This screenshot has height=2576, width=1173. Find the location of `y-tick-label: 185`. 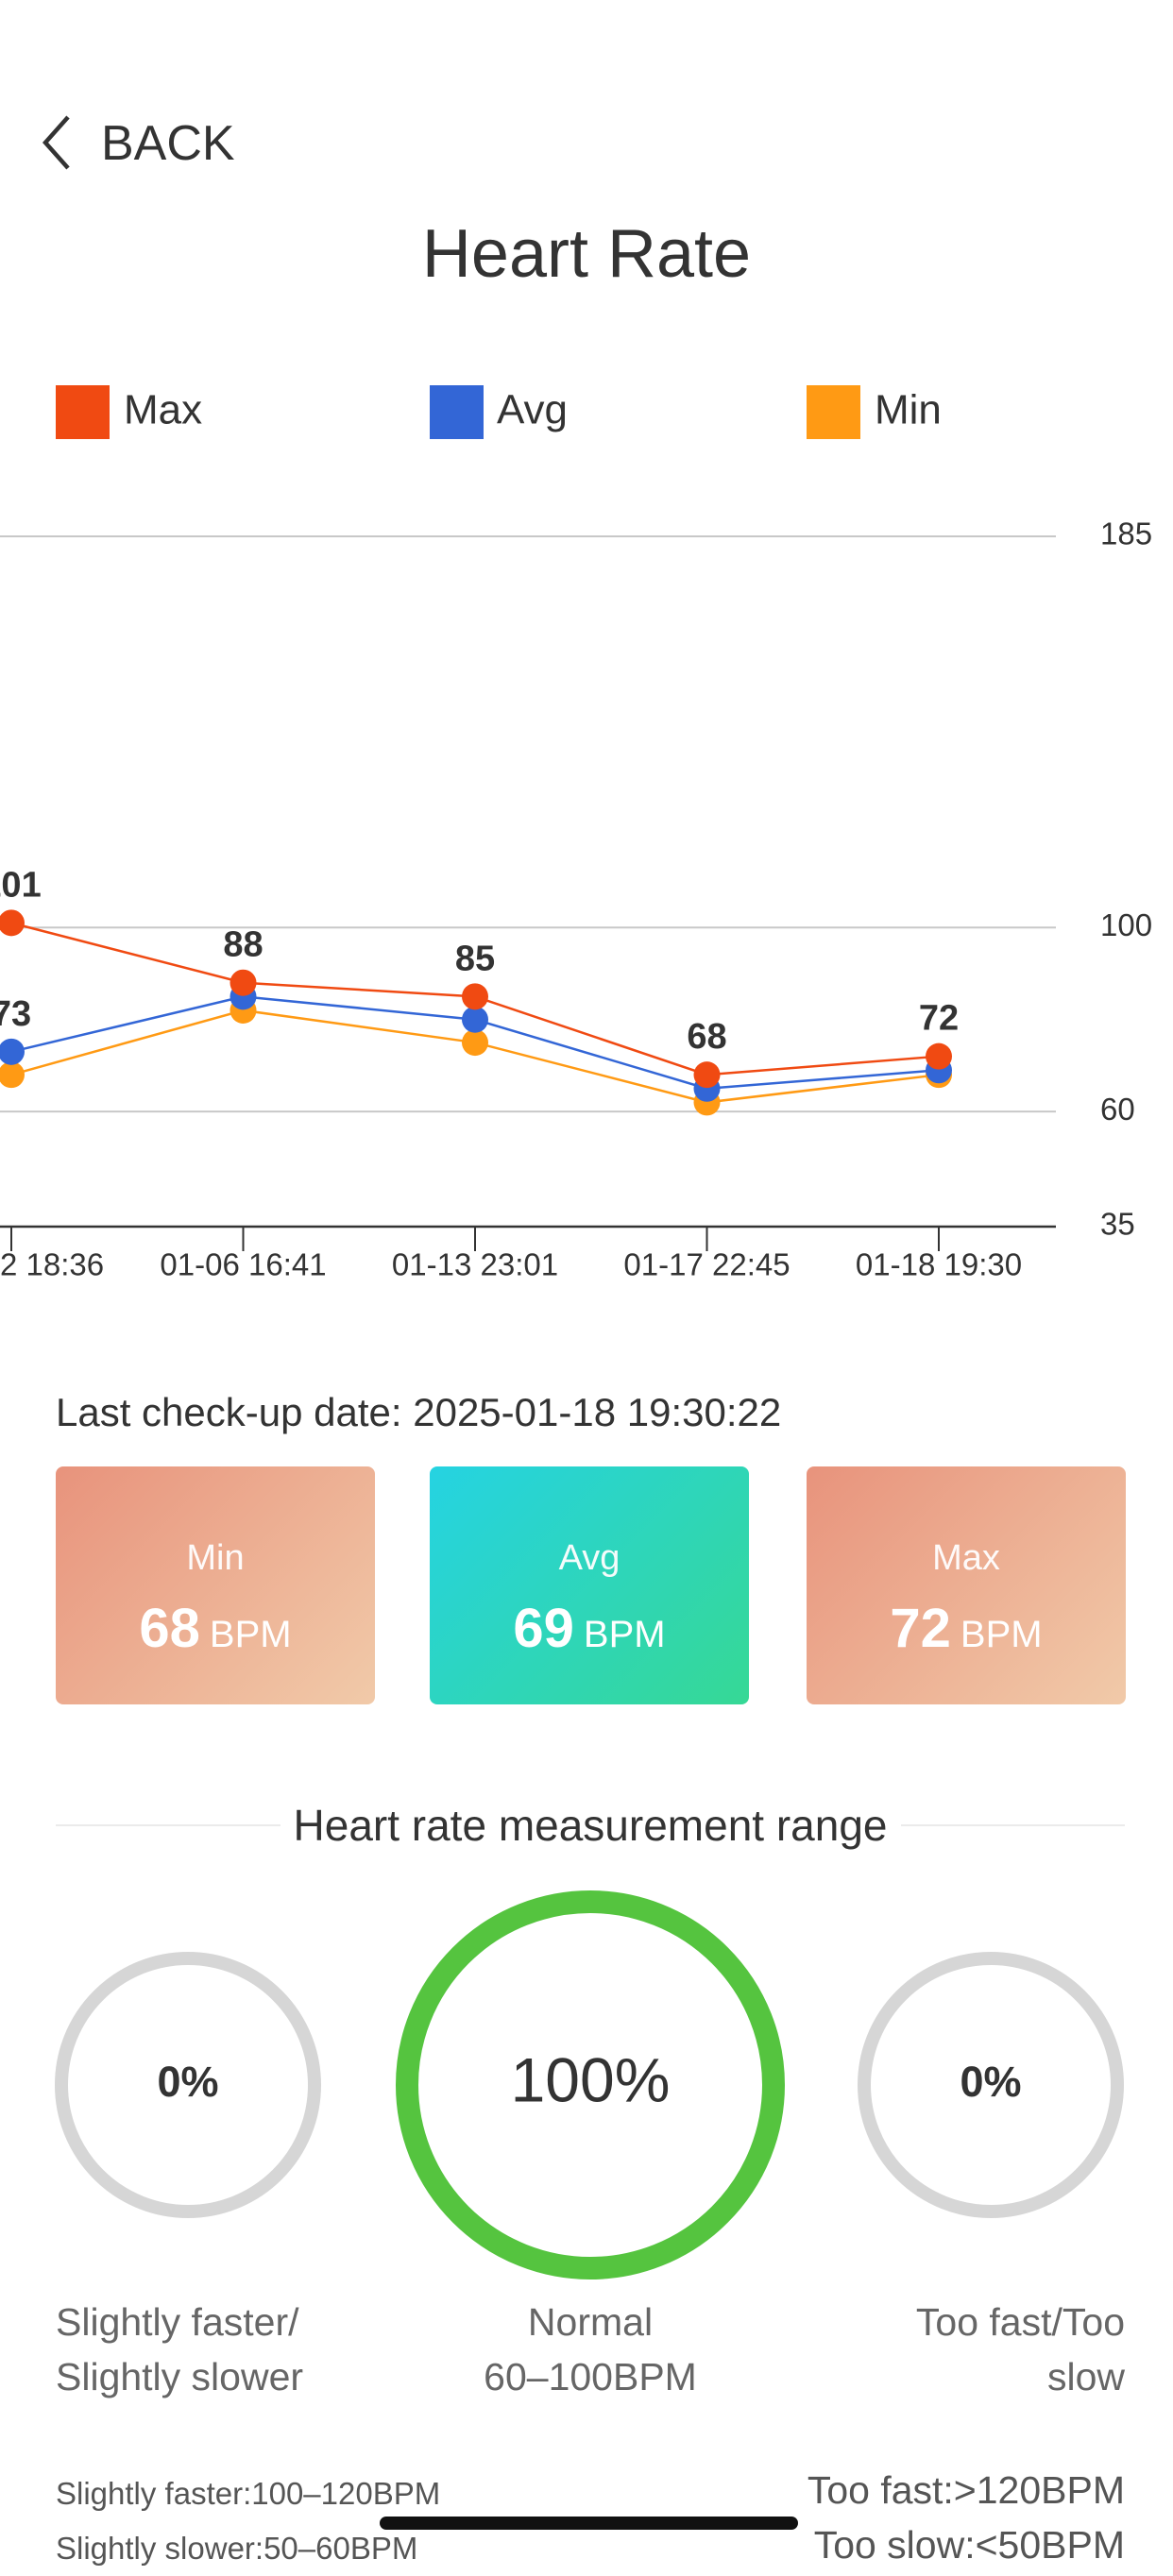

y-tick-label: 185 is located at coordinates (1126, 534).